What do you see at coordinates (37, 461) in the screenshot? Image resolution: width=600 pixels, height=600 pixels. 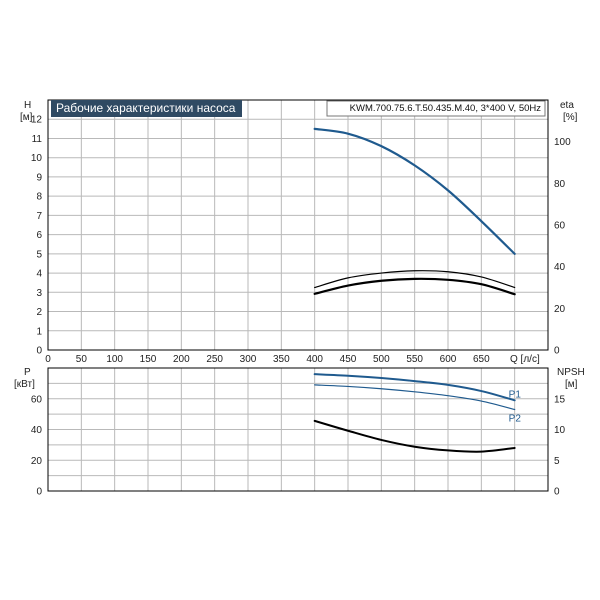 I see `power-tick-label: 20` at bounding box center [37, 461].